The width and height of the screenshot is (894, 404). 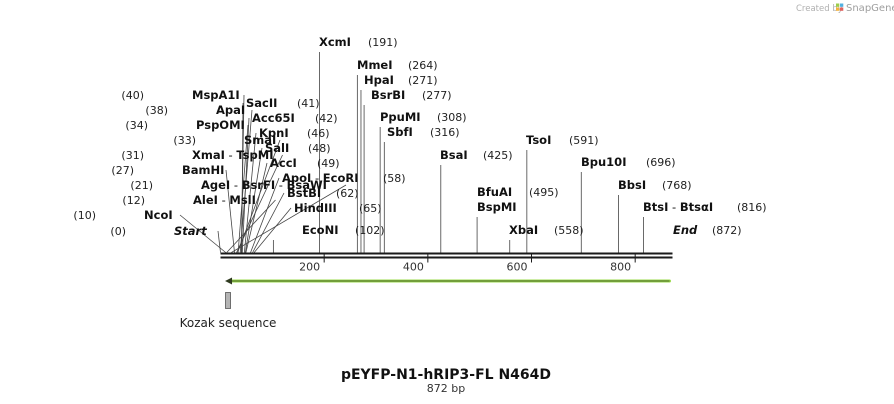 I want to click on enzyme-name: Bpu10I, so click(x=603, y=162).